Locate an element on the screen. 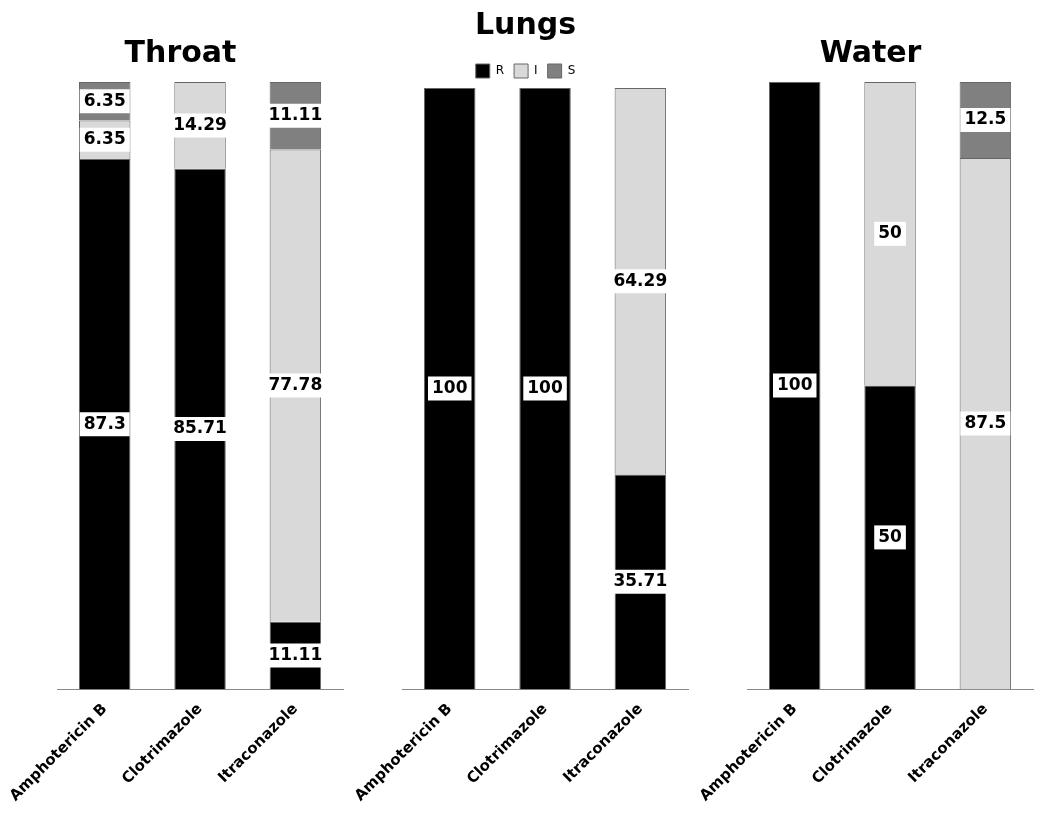  legend-label: S is located at coordinates (571, 70).